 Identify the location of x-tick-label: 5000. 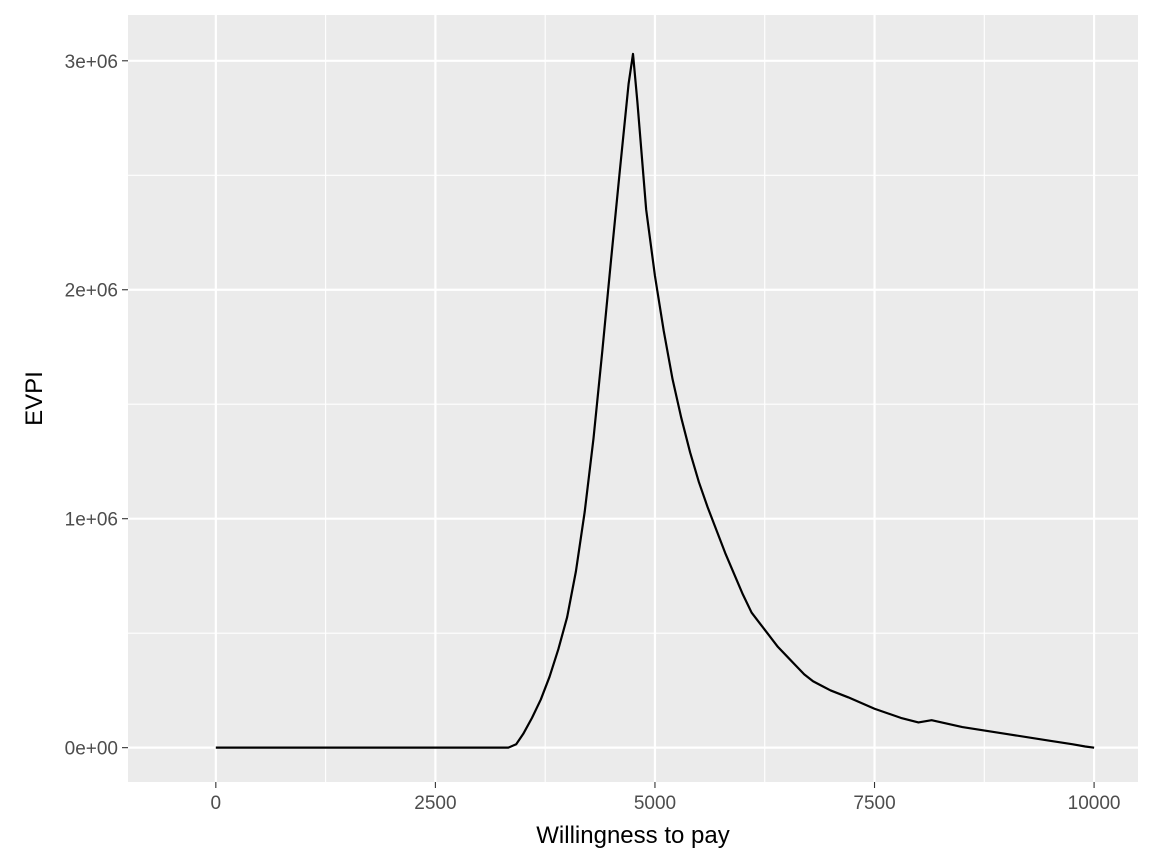
(655, 803).